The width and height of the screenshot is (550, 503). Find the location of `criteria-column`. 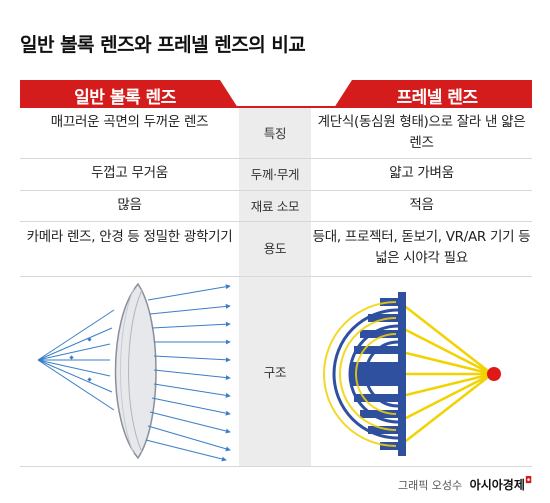

criteria-column is located at coordinates (275, 287).